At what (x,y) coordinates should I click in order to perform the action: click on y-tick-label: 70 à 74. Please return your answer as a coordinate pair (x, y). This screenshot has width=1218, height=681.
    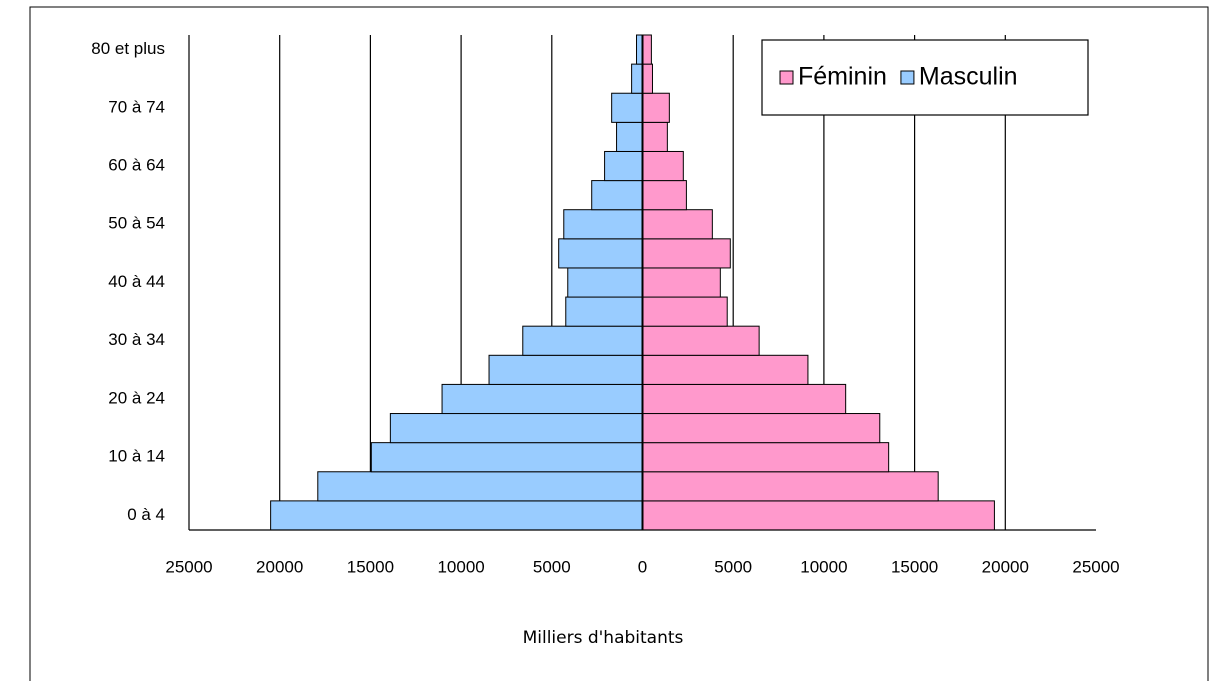
    Looking at the image, I should click on (136, 106).